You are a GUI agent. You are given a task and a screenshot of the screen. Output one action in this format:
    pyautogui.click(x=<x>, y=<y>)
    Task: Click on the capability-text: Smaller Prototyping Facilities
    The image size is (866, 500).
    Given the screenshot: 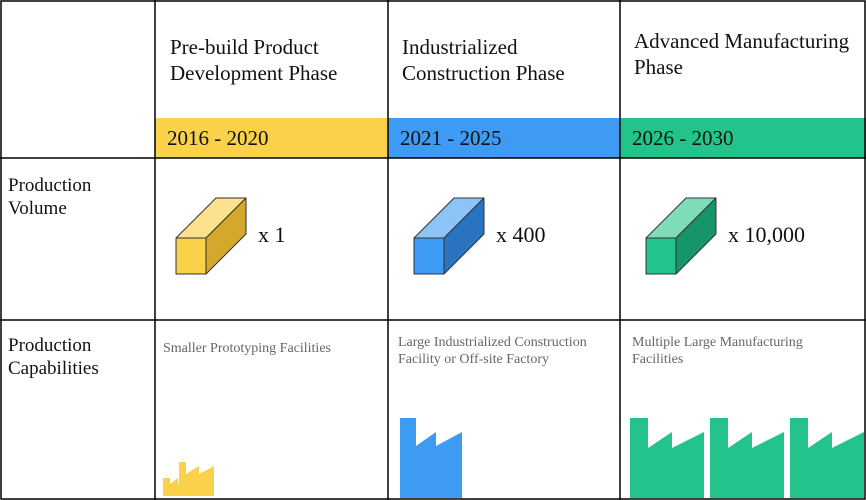 What is the action you would take?
    pyautogui.click(x=247, y=348)
    